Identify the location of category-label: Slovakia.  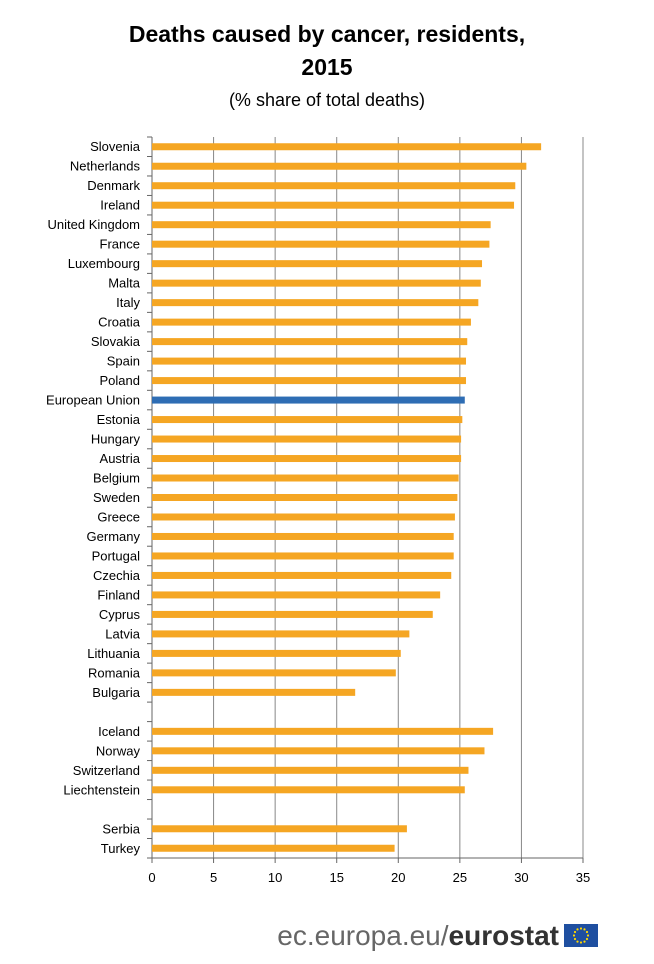
(116, 341).